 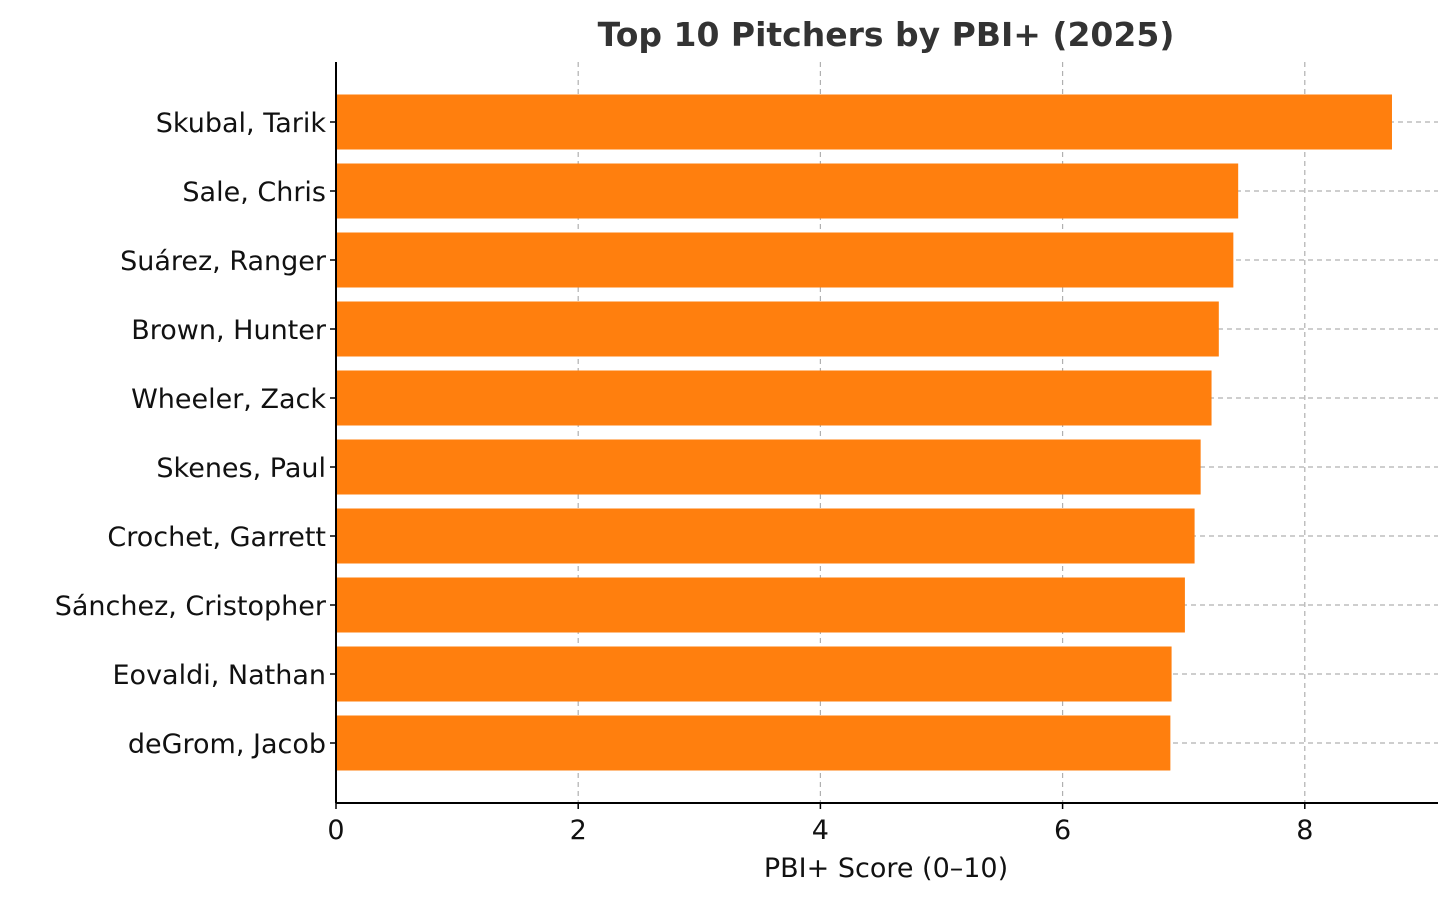 I want to click on category-label: Sale, Chris, so click(x=254, y=192).